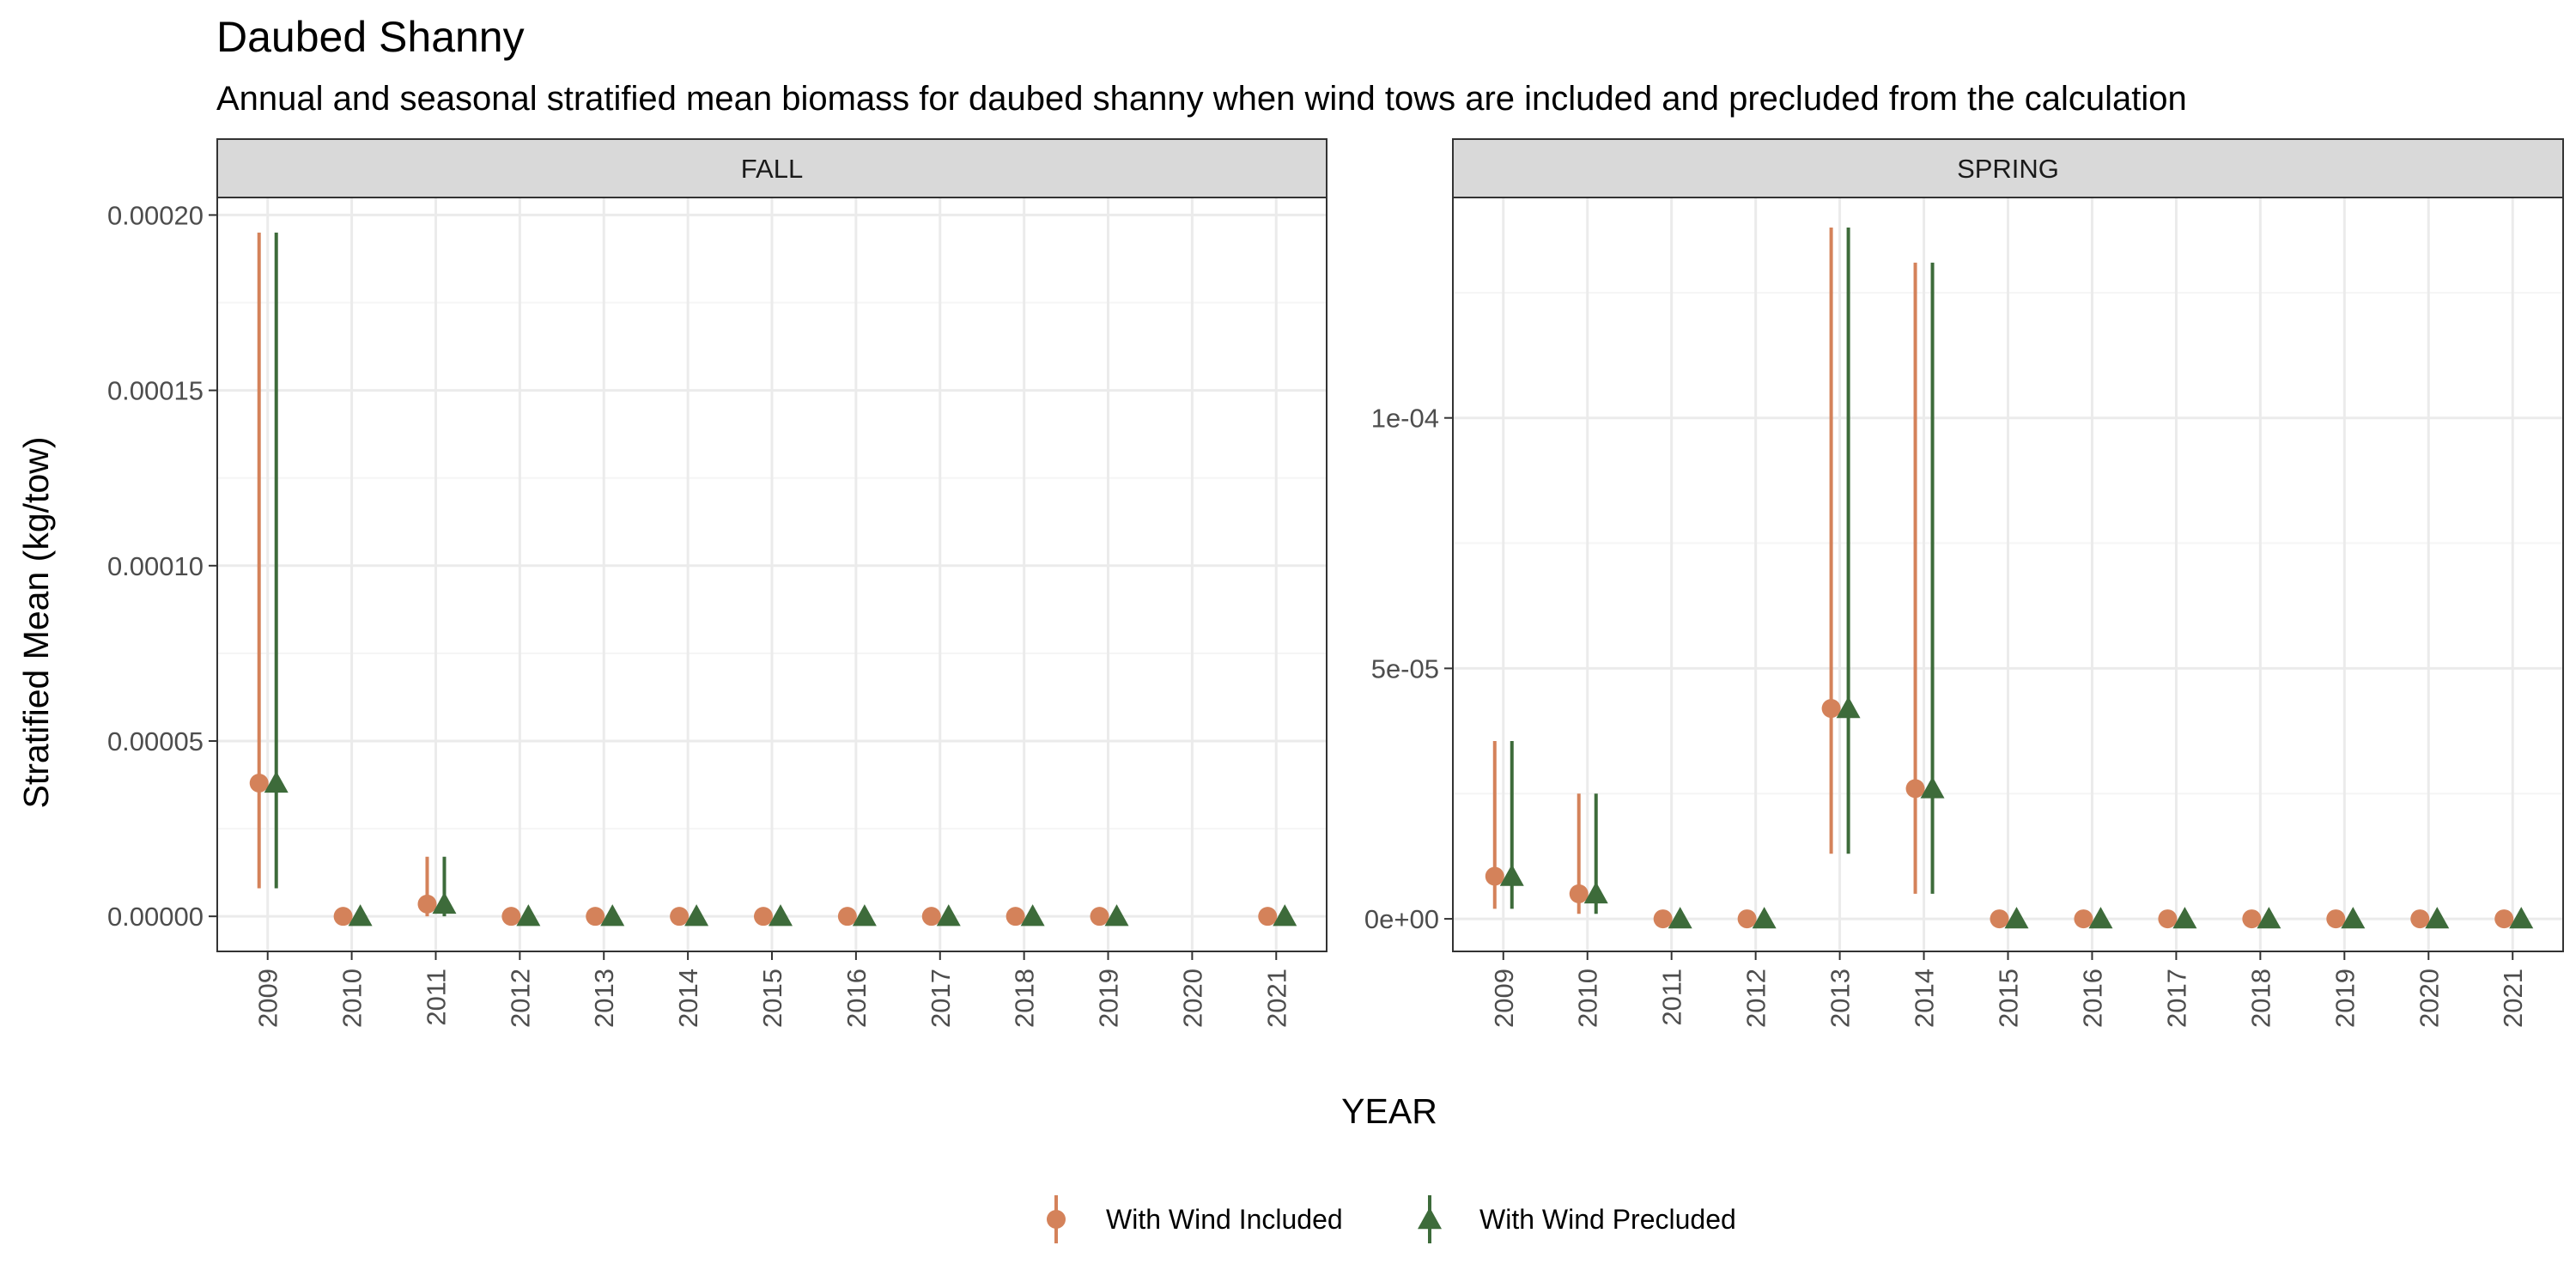 This screenshot has width=2576, height=1288. What do you see at coordinates (1608, 1219) in the screenshot?
I see `legend-label: With Wind Precluded` at bounding box center [1608, 1219].